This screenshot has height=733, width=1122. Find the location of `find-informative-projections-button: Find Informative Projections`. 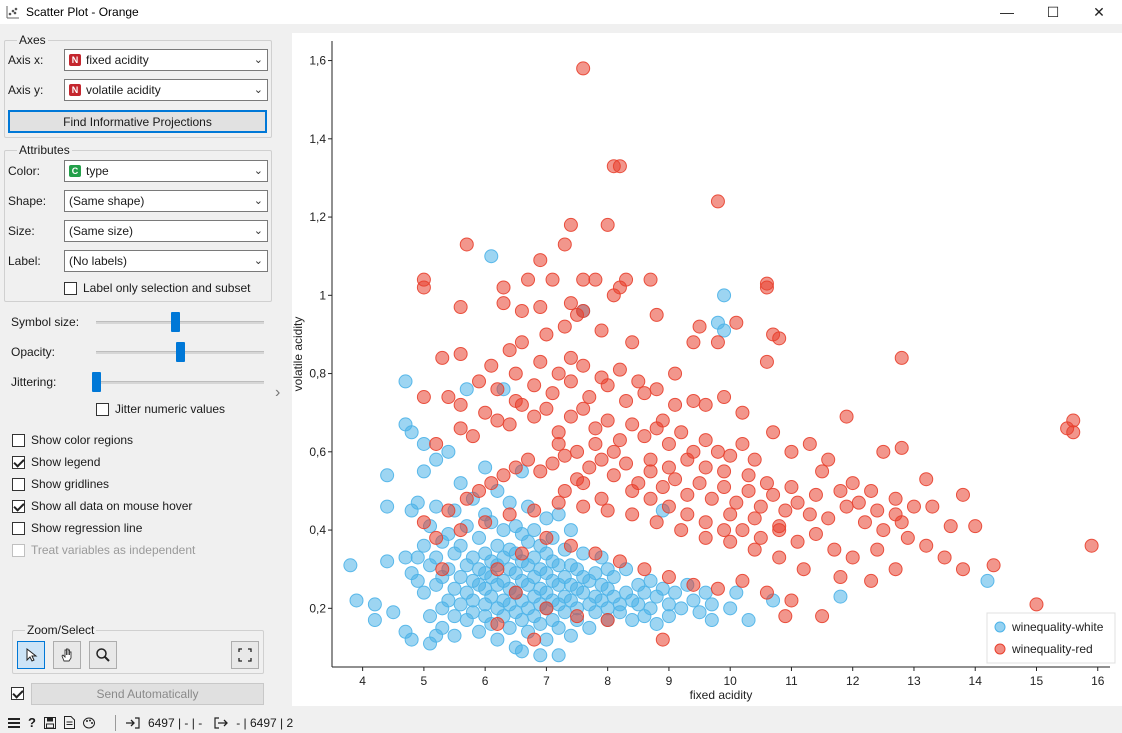

find-informative-projections-button: Find Informative Projections is located at coordinates (137, 121).